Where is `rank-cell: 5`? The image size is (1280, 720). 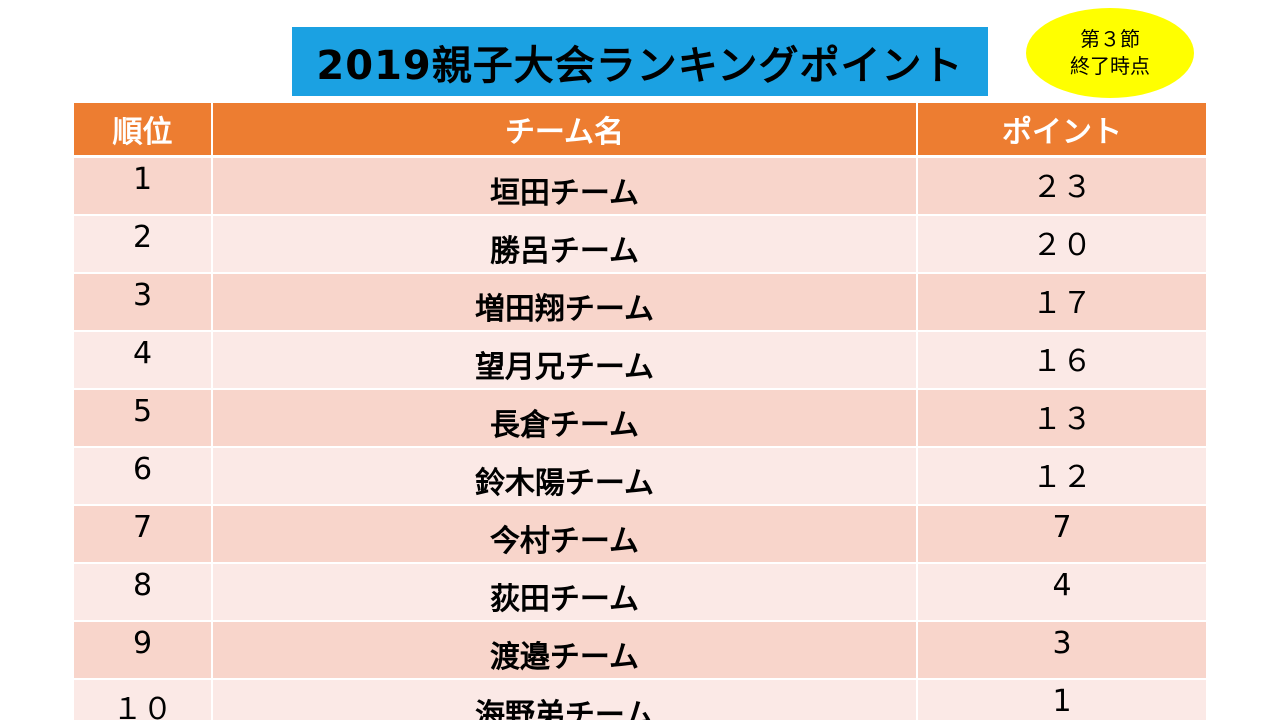 rank-cell: 5 is located at coordinates (143, 418).